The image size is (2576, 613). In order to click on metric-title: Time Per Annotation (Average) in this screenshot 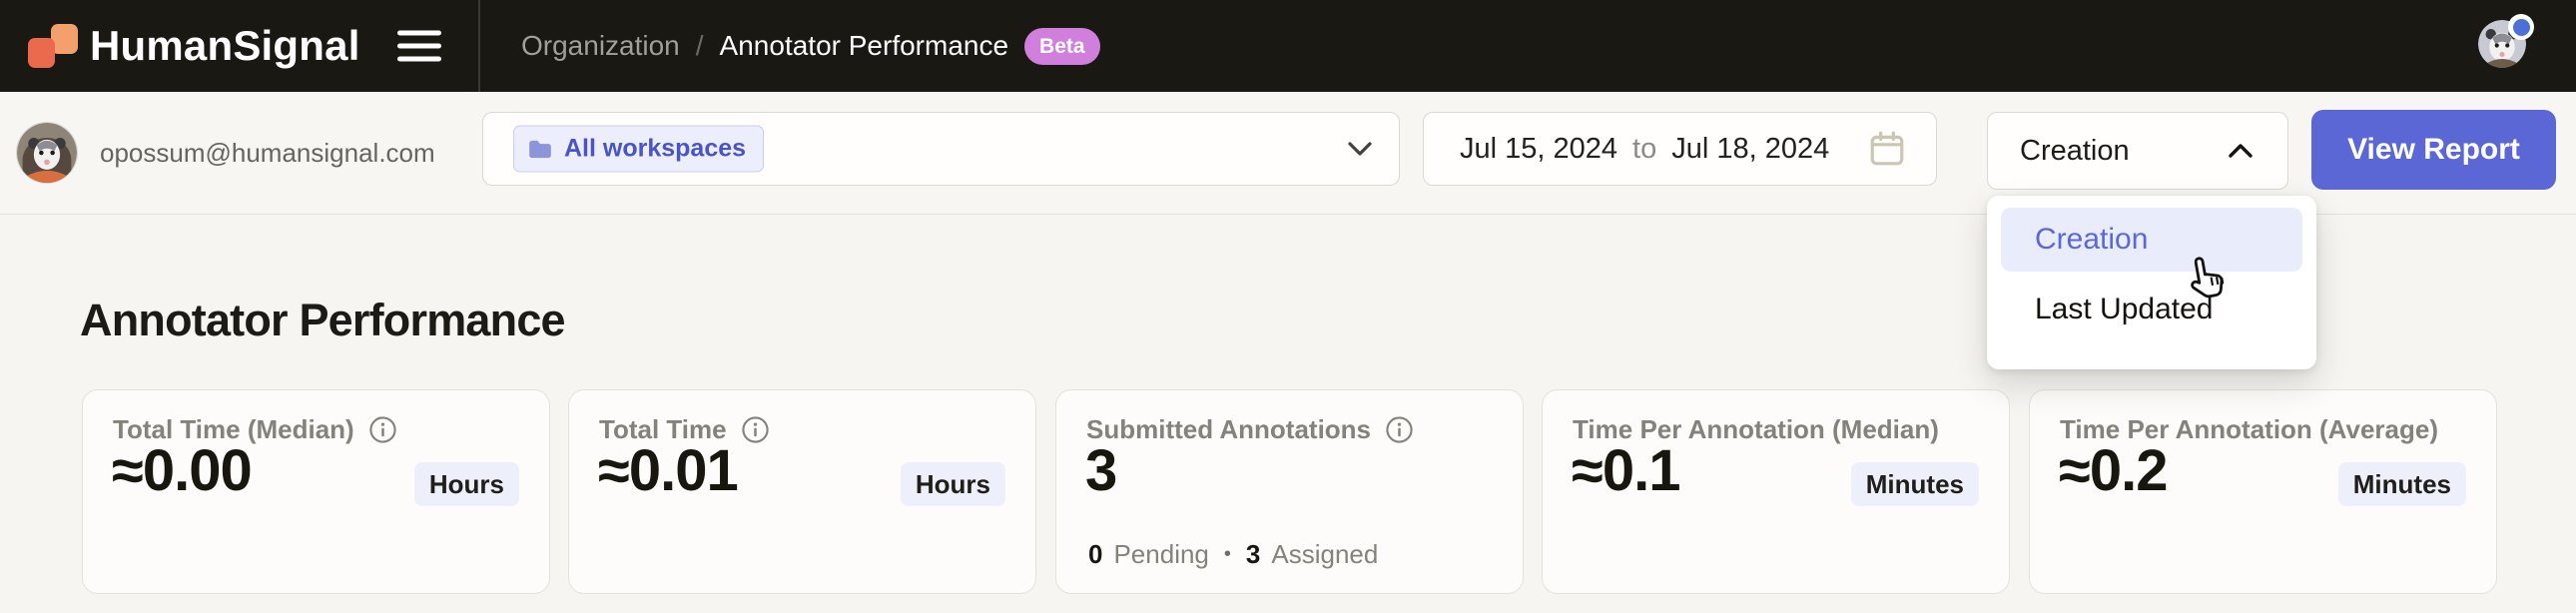, I will do `click(2249, 429)`.